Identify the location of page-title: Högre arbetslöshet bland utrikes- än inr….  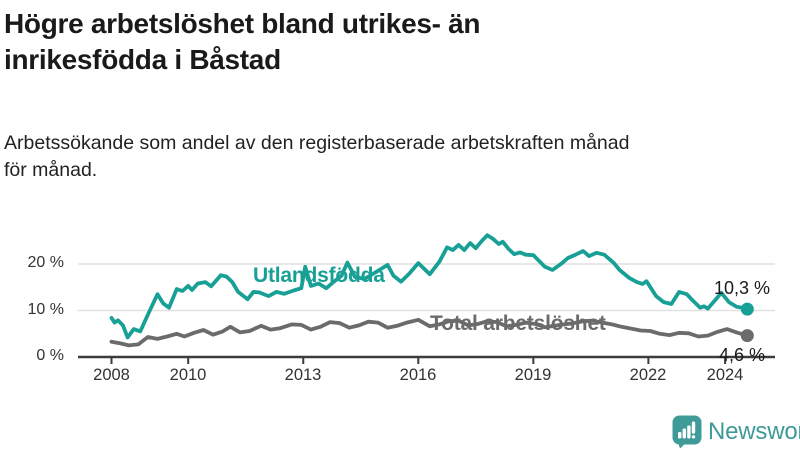
(242, 41).